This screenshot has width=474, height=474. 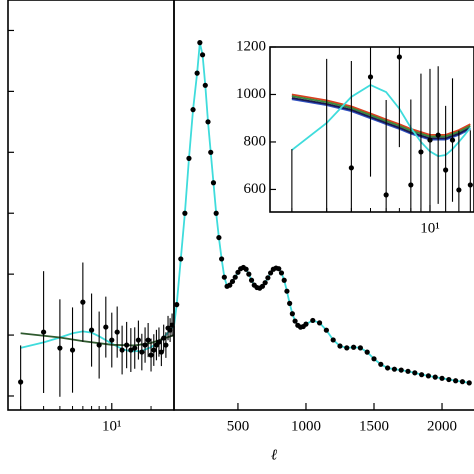 What do you see at coordinates (238, 426) in the screenshot?
I see `x-tick-label: 500` at bounding box center [238, 426].